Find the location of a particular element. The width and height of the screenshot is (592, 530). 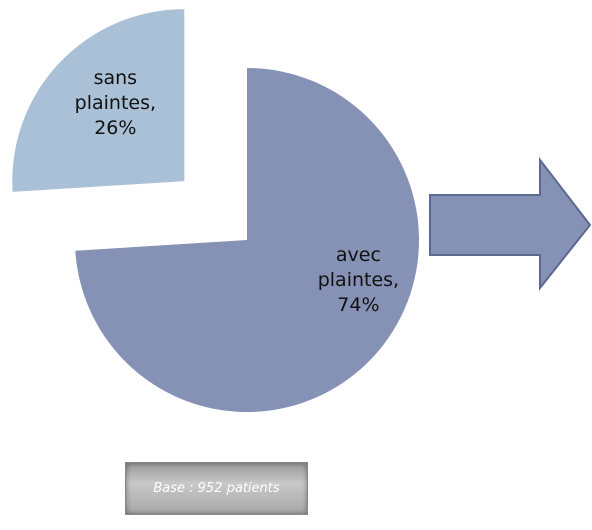

pie-slice is located at coordinates (98, 100).